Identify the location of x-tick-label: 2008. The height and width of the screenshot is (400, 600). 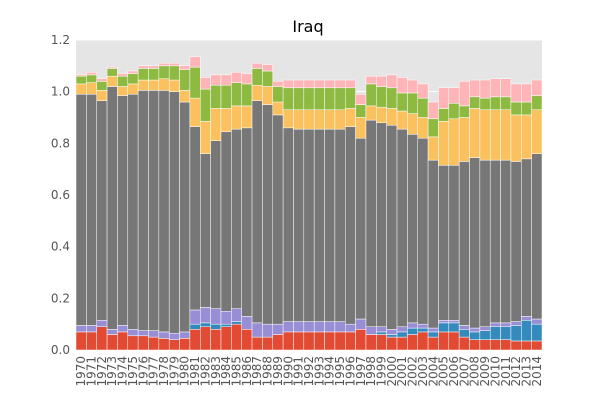
(475, 371).